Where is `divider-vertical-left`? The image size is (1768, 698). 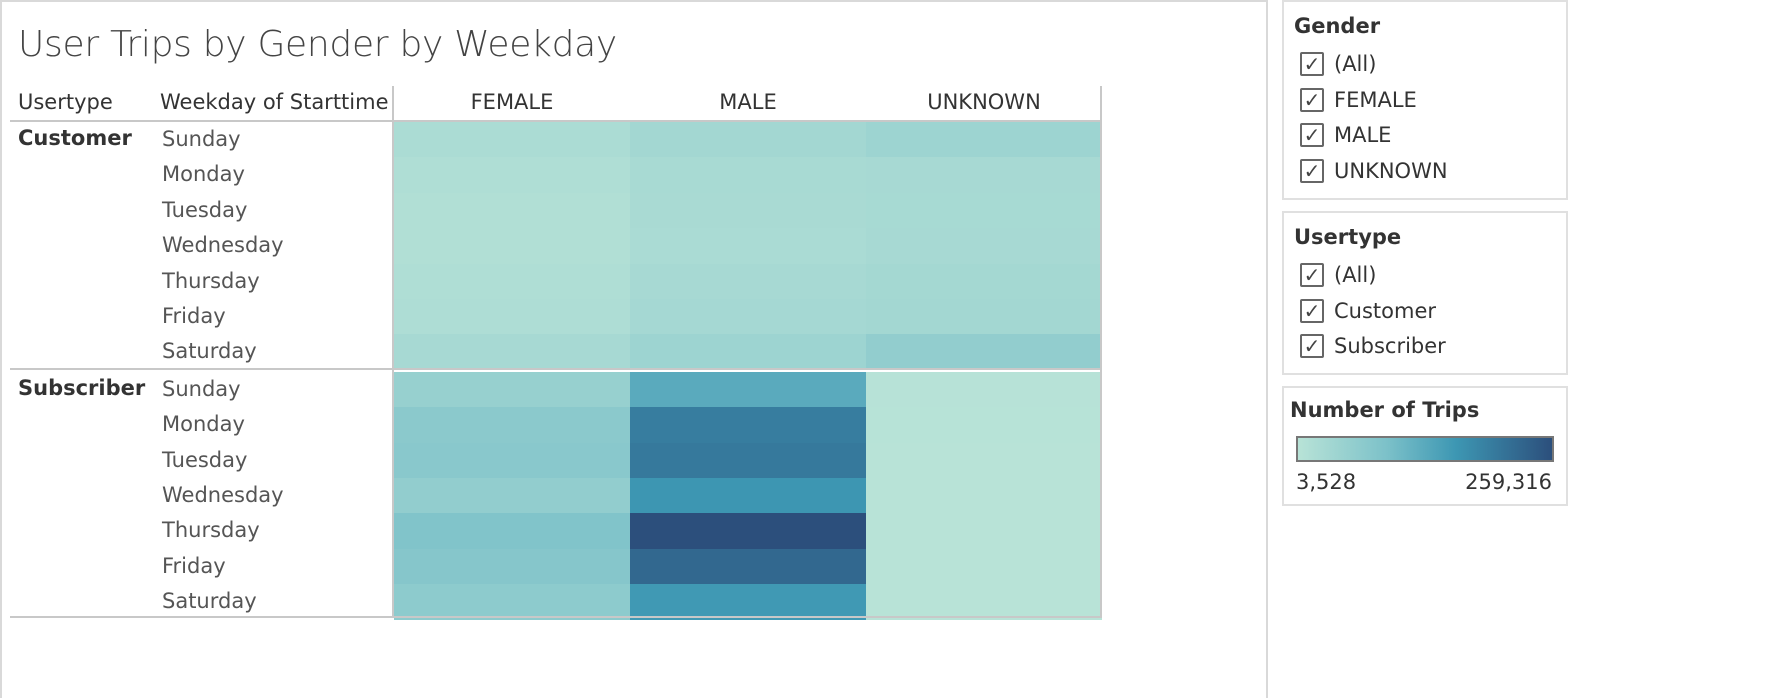 divider-vertical-left is located at coordinates (393, 352).